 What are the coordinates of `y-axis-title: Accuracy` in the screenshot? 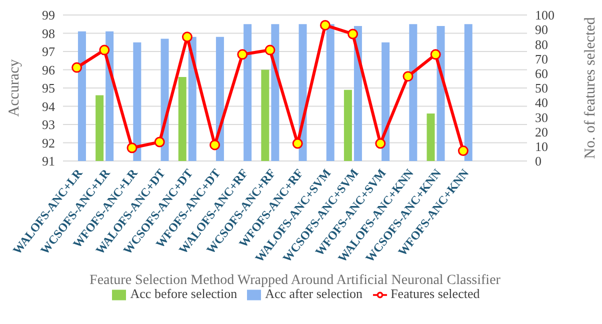 It's located at (14, 87).